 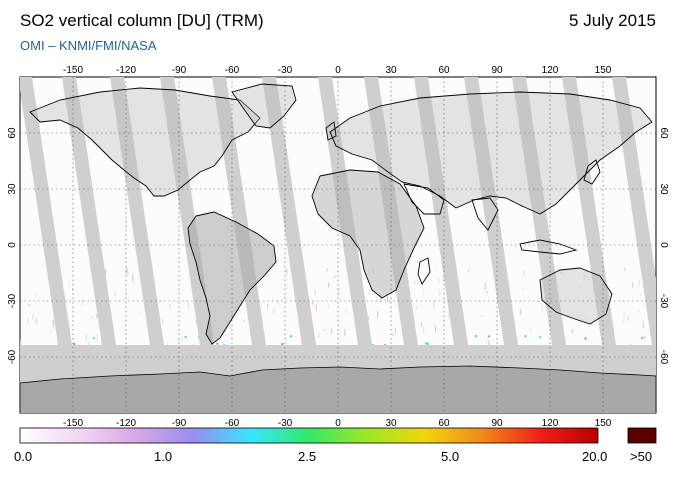 I want to click on greenland-coast, so click(x=264, y=106).